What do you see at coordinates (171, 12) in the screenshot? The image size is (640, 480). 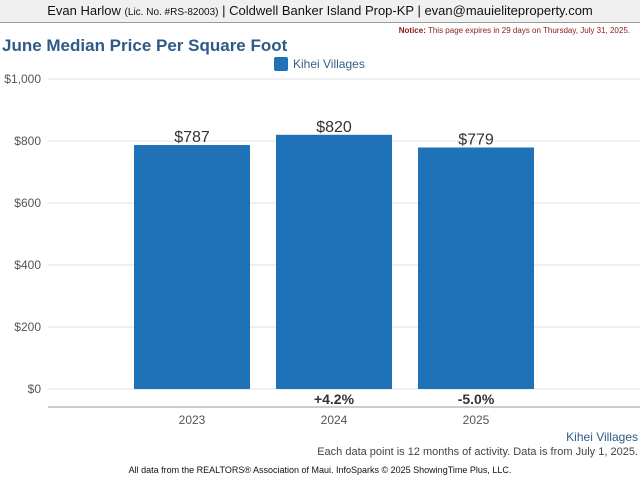 I see `agent-license: (Lic. No. #RS-82003)` at bounding box center [171, 12].